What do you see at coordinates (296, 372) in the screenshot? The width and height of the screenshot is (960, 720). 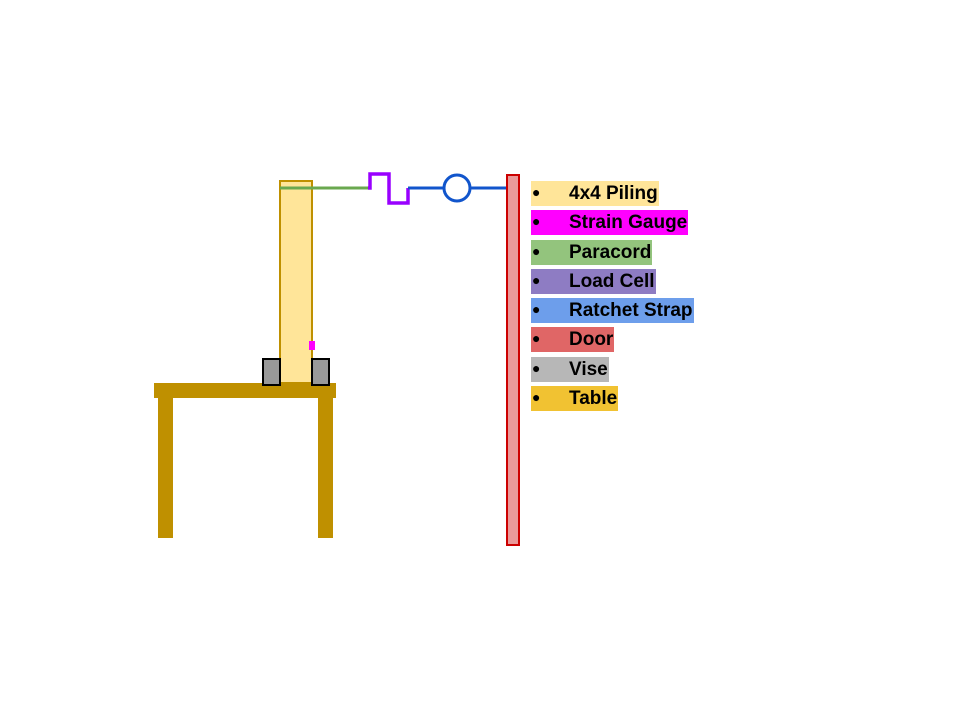 I see `vise` at bounding box center [296, 372].